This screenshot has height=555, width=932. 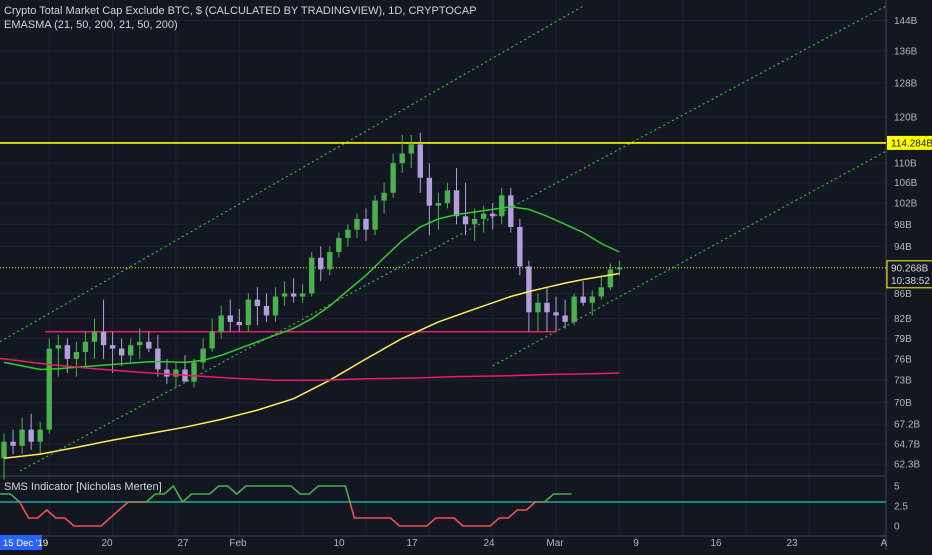 What do you see at coordinates (897, 487) in the screenshot?
I see `sms-tick-label: 5` at bounding box center [897, 487].